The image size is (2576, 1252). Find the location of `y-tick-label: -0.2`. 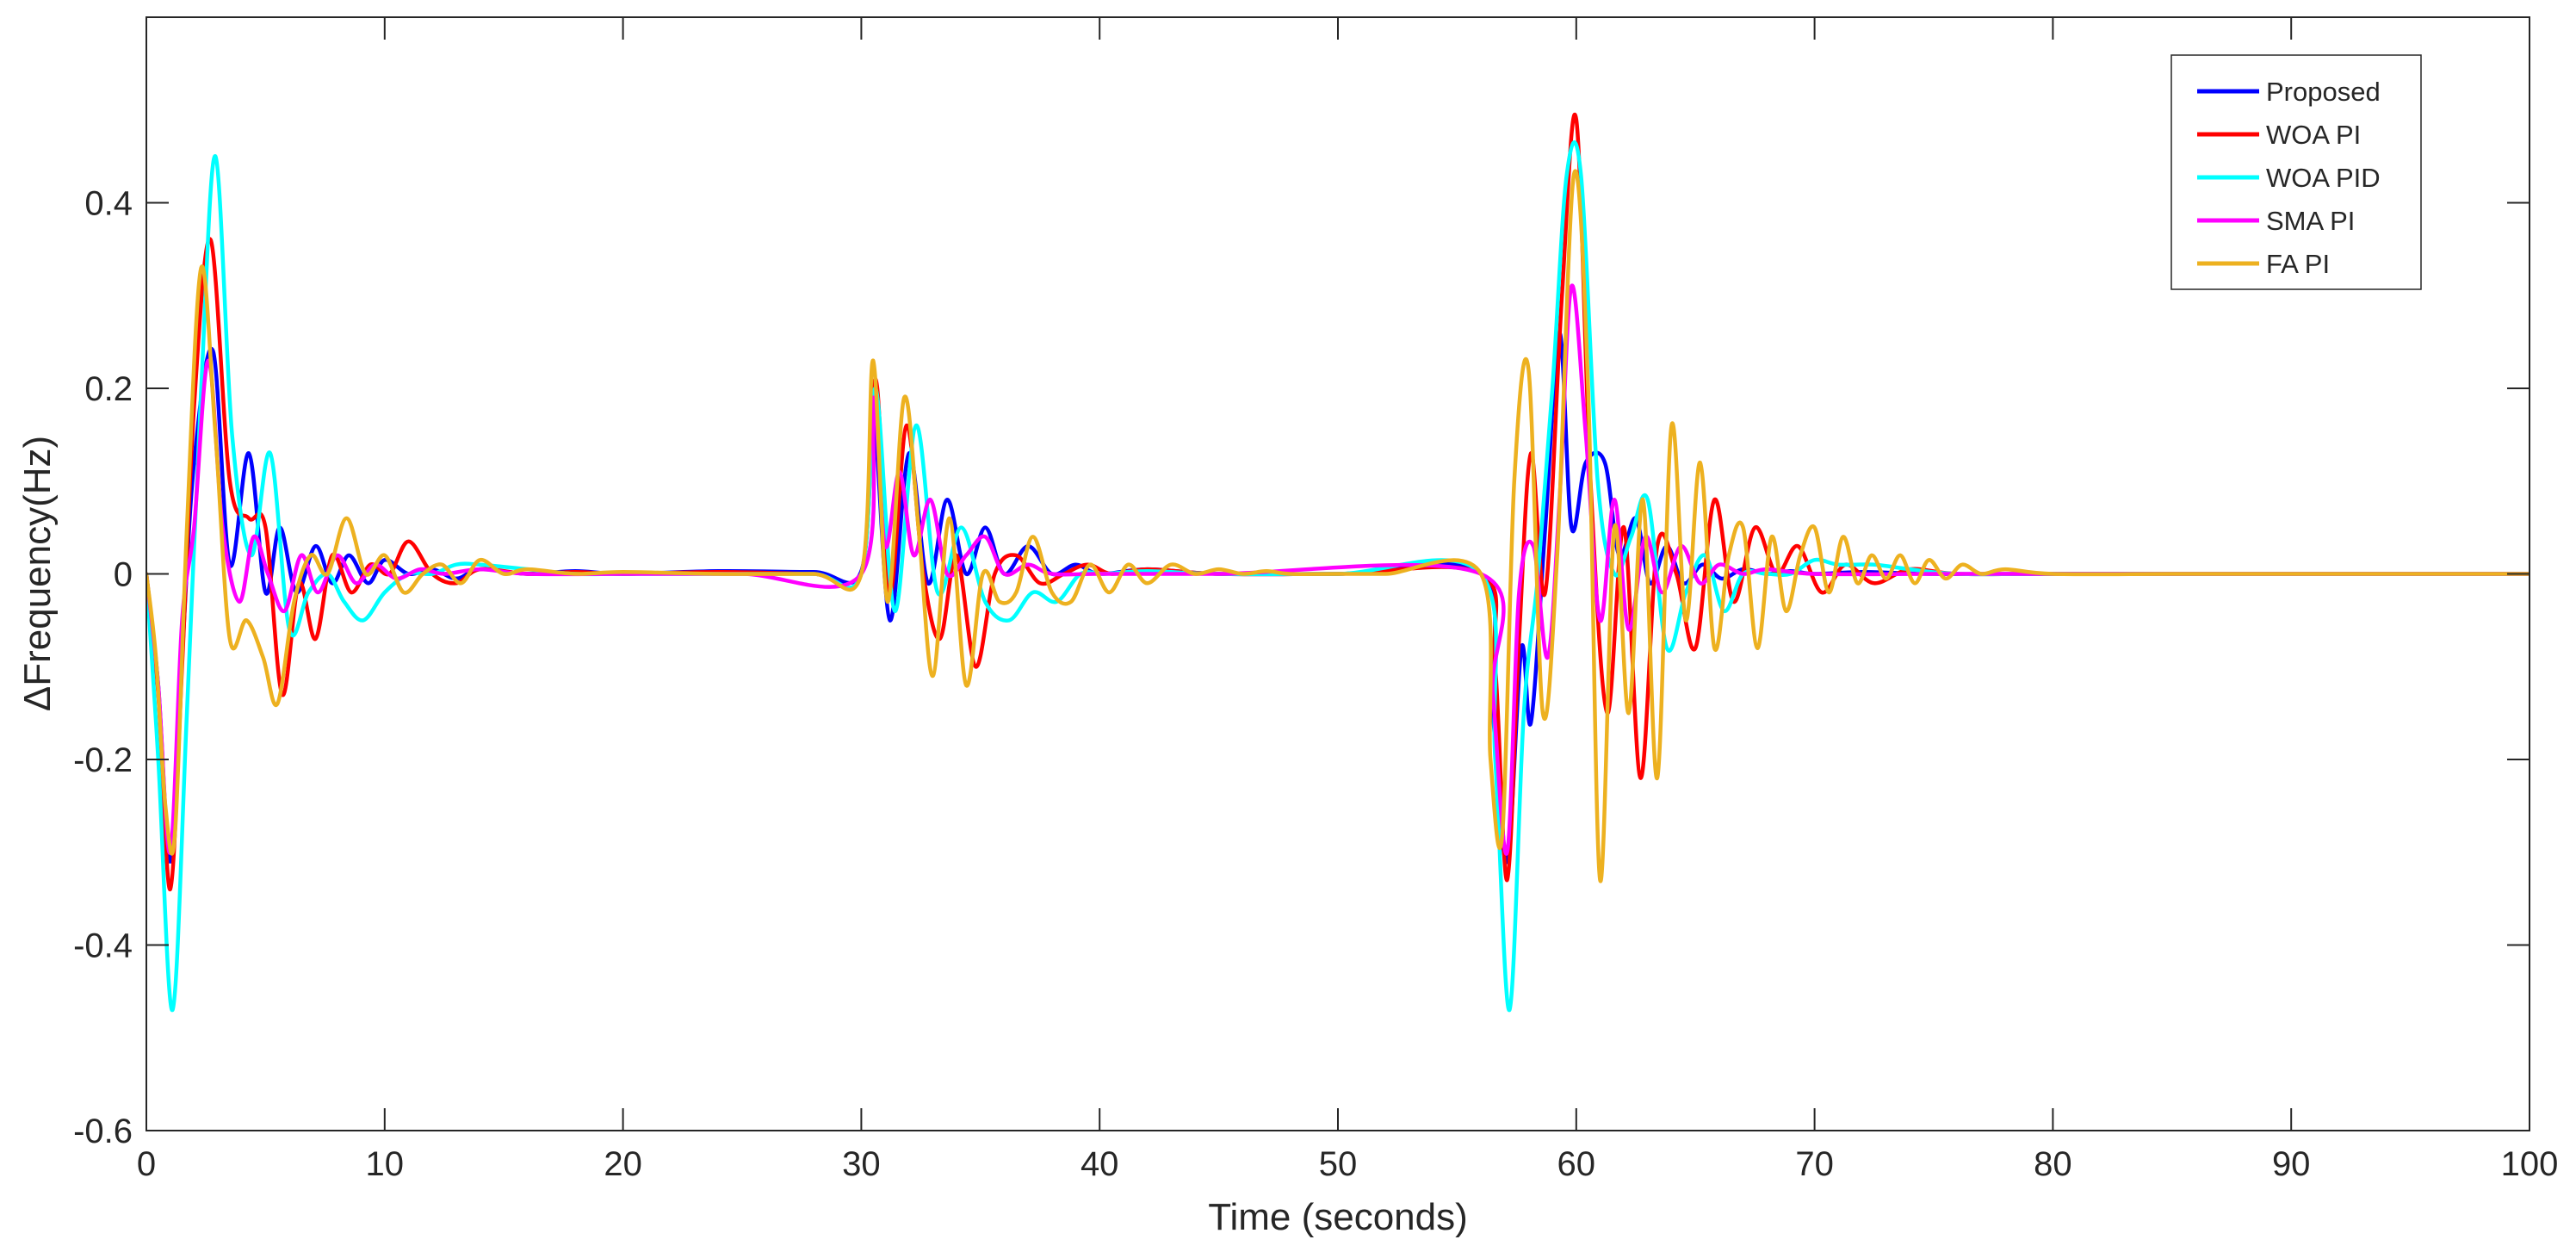

y-tick-label: -0.2 is located at coordinates (103, 760).